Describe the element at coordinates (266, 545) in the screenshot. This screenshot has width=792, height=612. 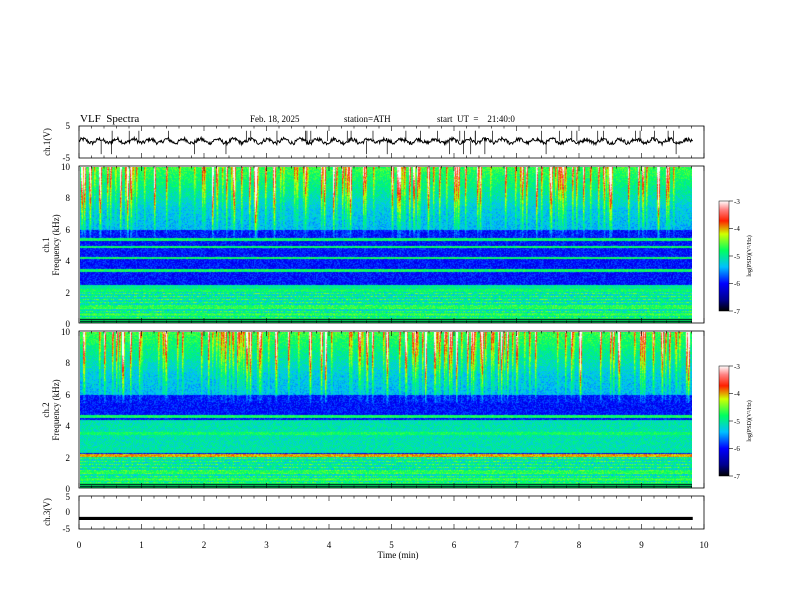
I see `xtick-3: 3` at that location.